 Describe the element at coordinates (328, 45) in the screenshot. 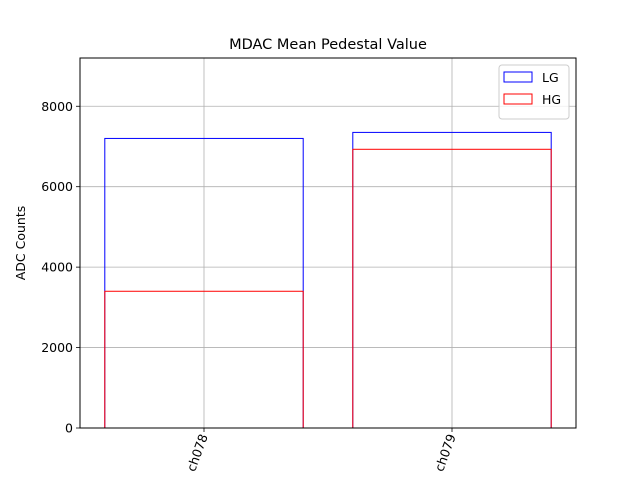

I see `chart-title: MDAC Mean Pedestal Value` at that location.